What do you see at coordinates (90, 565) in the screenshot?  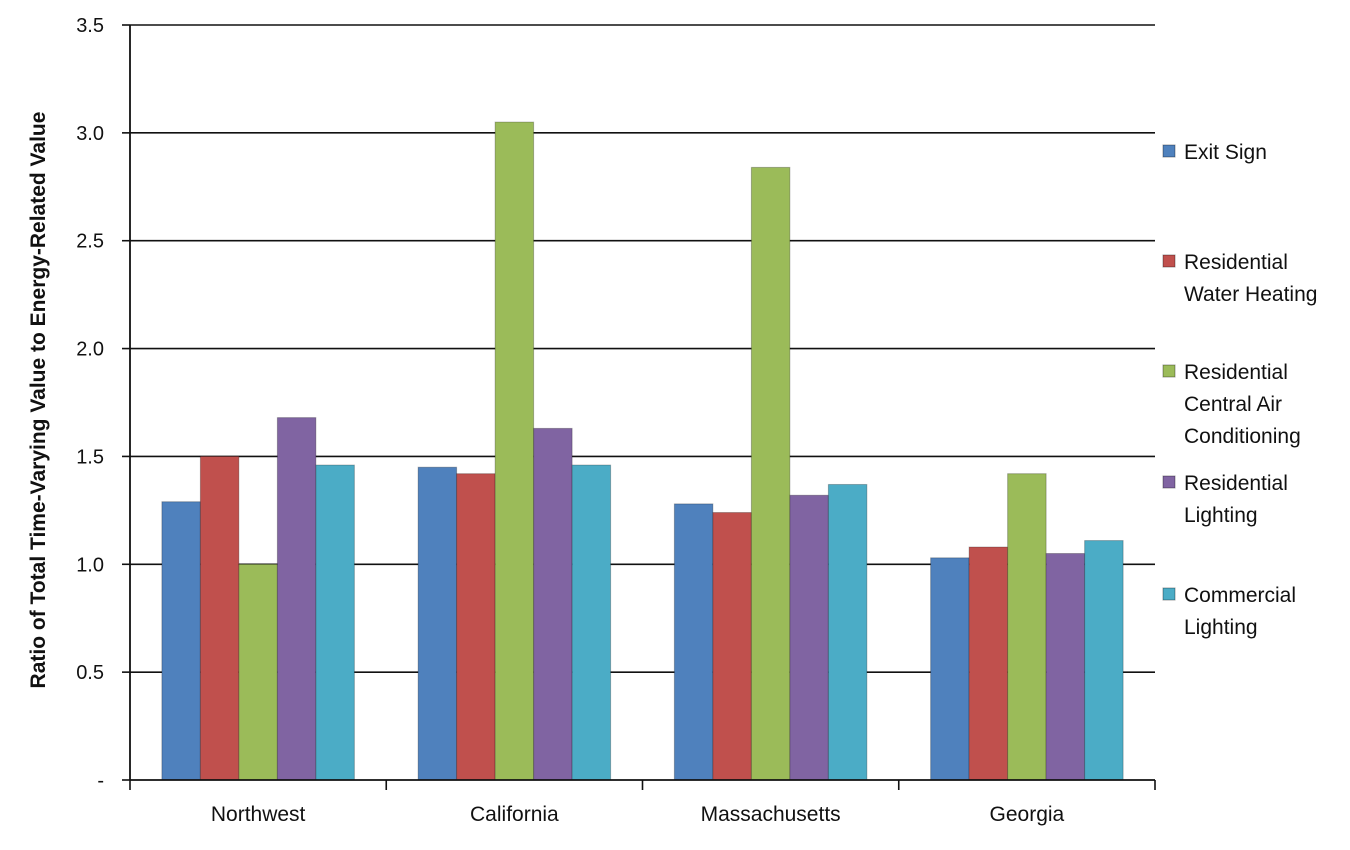 I see `y-tick-label: 1.0` at bounding box center [90, 565].